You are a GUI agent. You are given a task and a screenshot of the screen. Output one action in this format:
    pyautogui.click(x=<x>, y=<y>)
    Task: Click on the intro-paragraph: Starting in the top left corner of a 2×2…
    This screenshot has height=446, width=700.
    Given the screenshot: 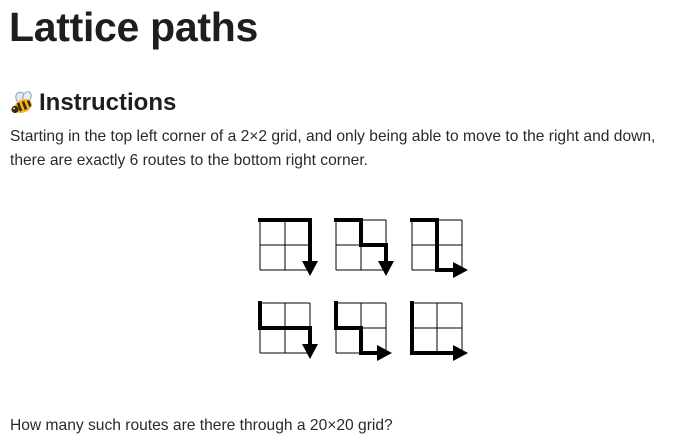 What is the action you would take?
    pyautogui.click(x=333, y=148)
    